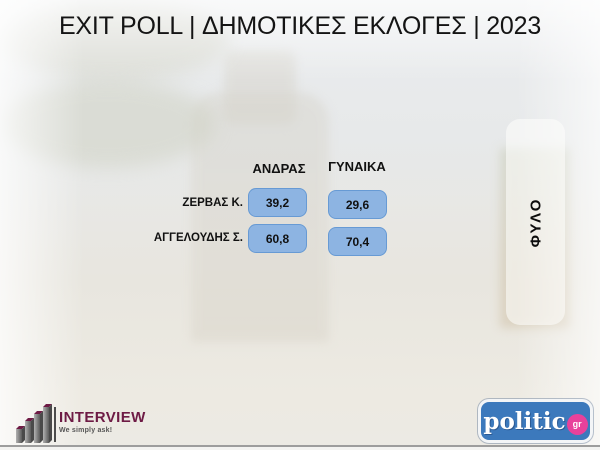 The image size is (600, 450). What do you see at coordinates (357, 166) in the screenshot?
I see `column-header-gynaika: ΓΥΝΑΙΚΑ` at bounding box center [357, 166].